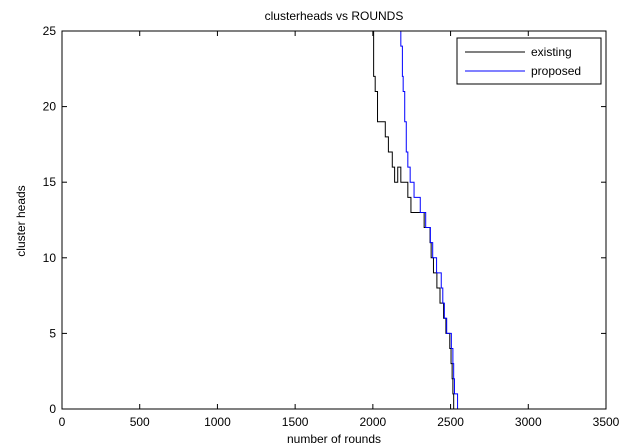  What do you see at coordinates (62, 422) in the screenshot?
I see `x-tick-label: 0` at bounding box center [62, 422].